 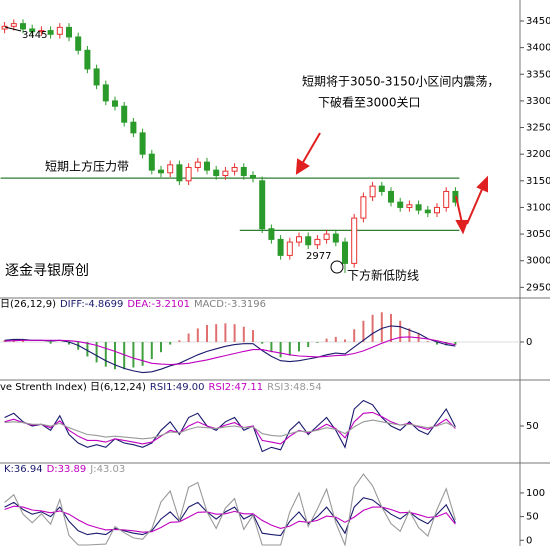 I want to click on y-tick-label: 3300, so click(x=538, y=101).